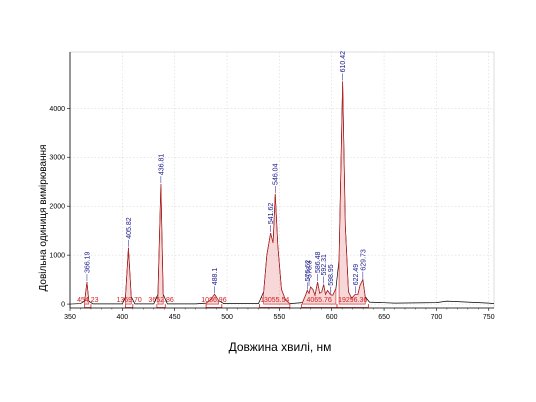  What do you see at coordinates (319, 300) in the screenshot?
I see `integration-value-label: 4065.76` at bounding box center [319, 300].